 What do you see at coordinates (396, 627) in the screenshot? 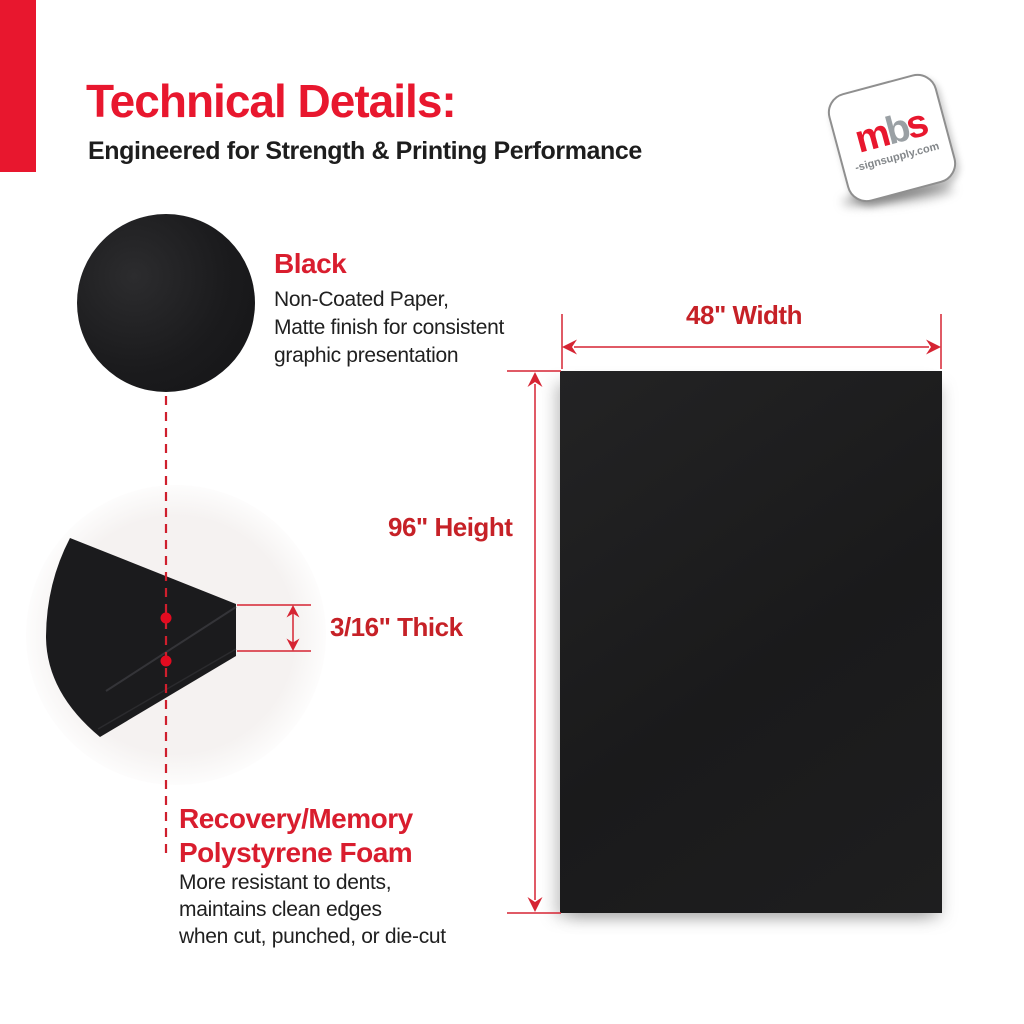
I see `thickness-dimension-label: 3/16" Thick` at bounding box center [396, 627].